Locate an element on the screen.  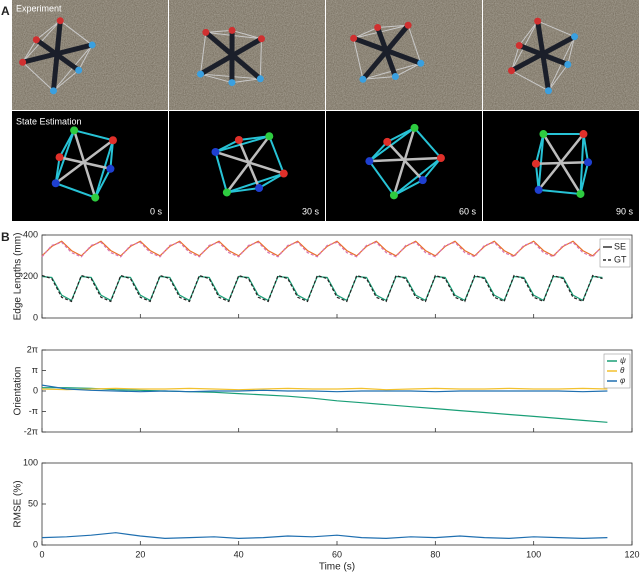
time-label: 60 s is located at coordinates (468, 211).